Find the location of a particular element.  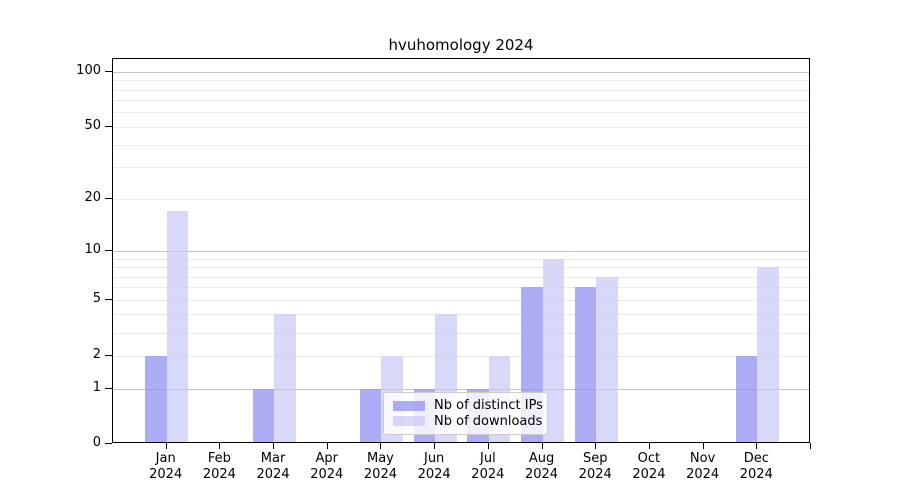

legend: Nb of distinct IPs Nb of downloads is located at coordinates (465, 413).